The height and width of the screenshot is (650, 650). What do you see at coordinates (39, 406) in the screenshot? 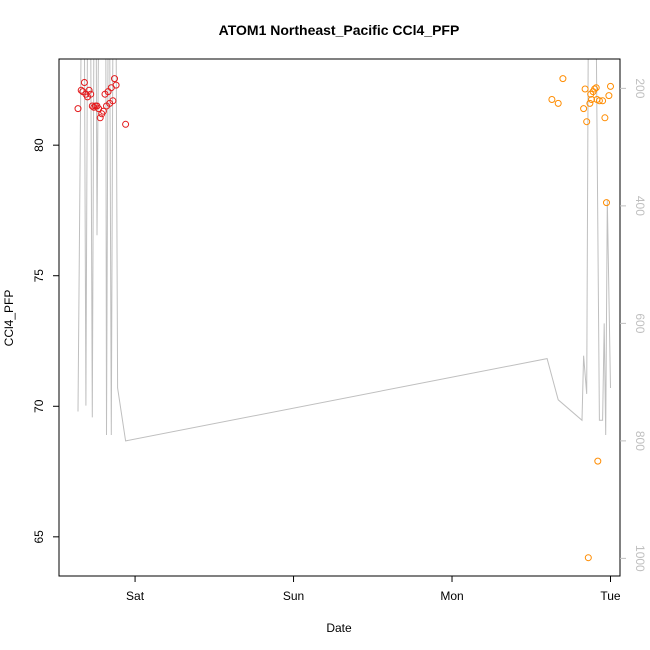
I see `y-tick-label-1: 70` at bounding box center [39, 406].